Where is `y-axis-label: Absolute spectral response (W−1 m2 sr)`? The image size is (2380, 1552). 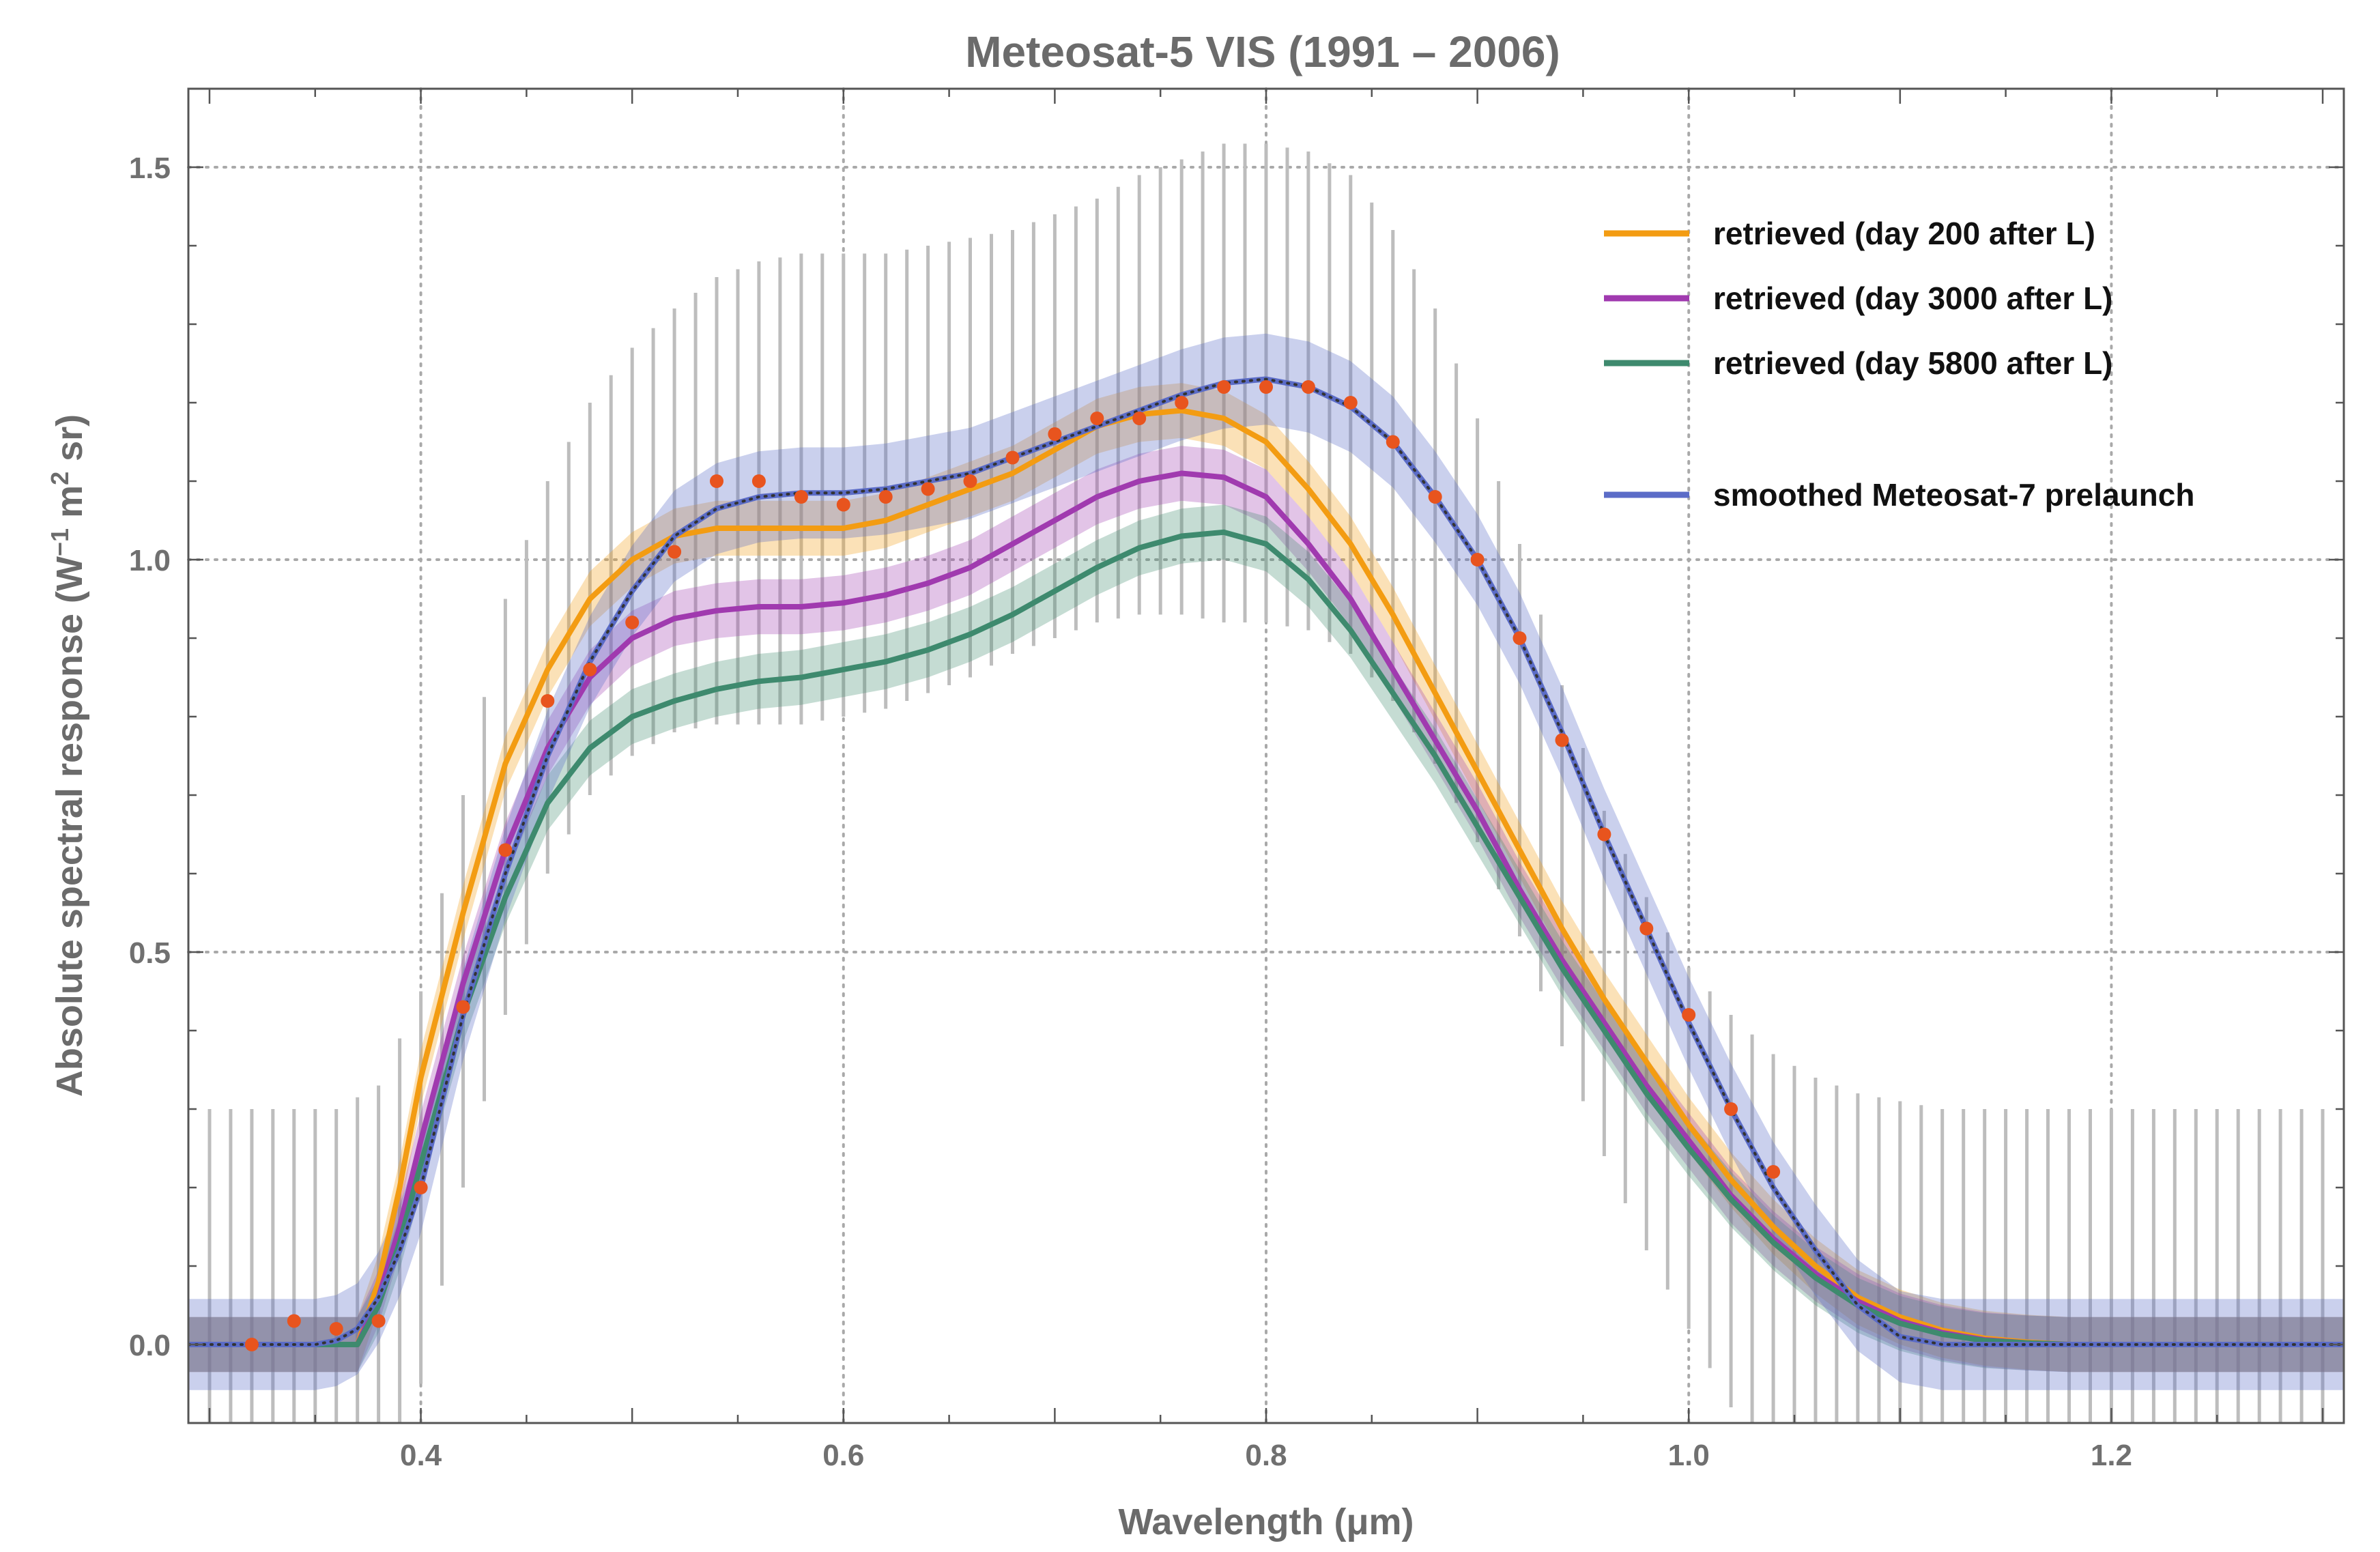
y-axis-label: Absolute spectral response (W−1 m2 sr) is located at coordinates (68, 755).